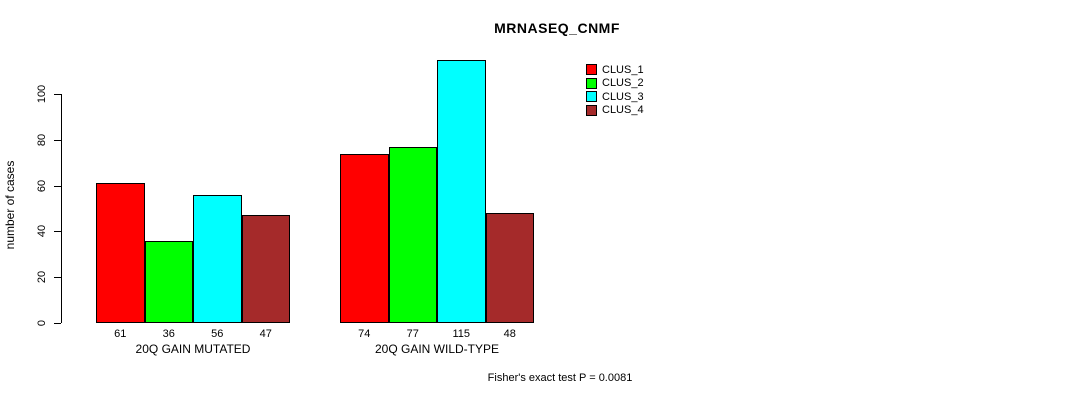  I want to click on bar-value-label: 36, so click(168, 334).